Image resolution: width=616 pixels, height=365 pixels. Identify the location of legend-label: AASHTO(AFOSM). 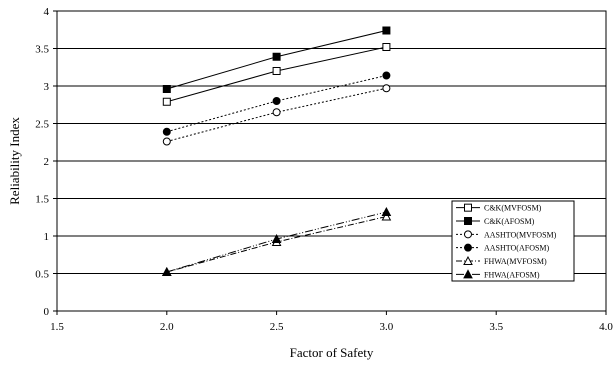
(517, 248).